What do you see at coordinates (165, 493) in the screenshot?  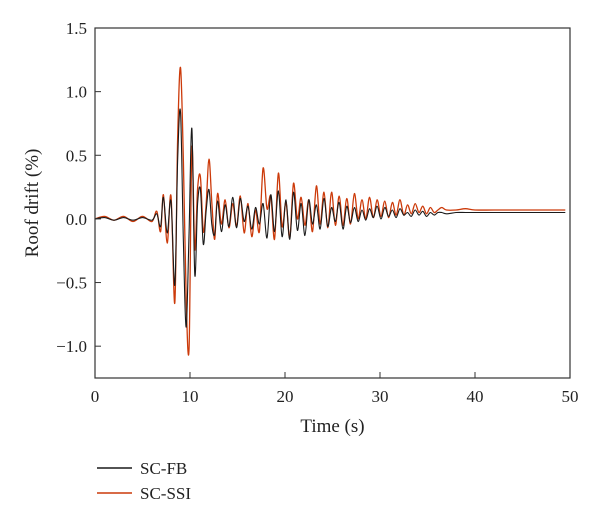 I see `legend-label-sc-ssi: SC-SSI` at bounding box center [165, 493].